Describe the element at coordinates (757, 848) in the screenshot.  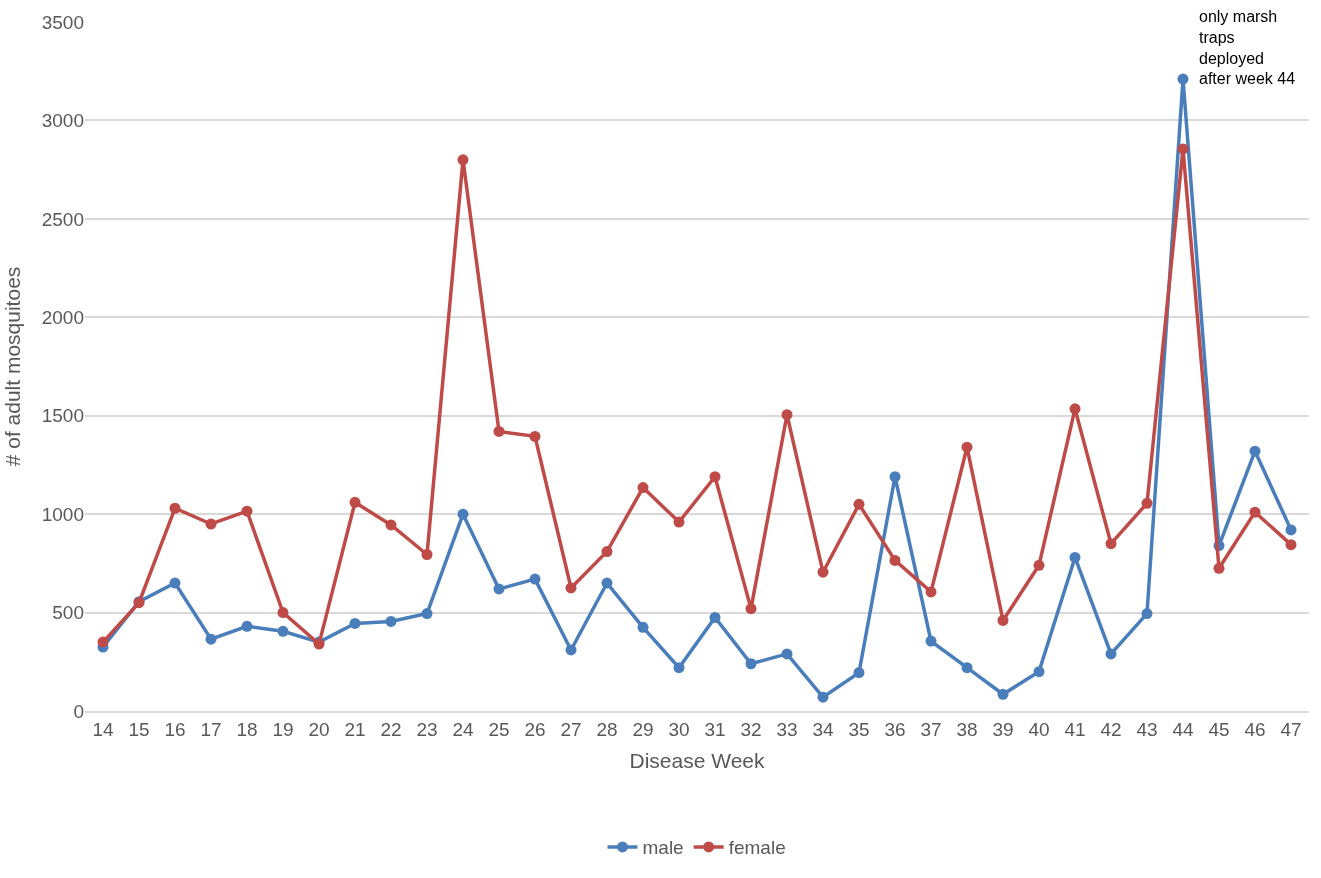
I see `legend-label: female` at that location.